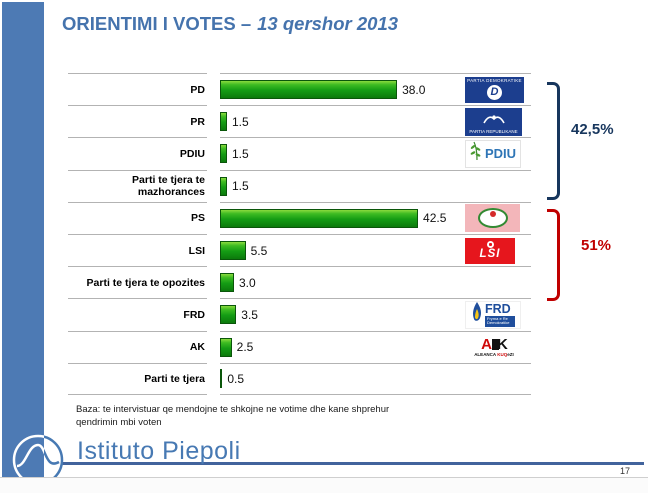  I want to click on category-label: Parti te tjera, so click(137, 378).